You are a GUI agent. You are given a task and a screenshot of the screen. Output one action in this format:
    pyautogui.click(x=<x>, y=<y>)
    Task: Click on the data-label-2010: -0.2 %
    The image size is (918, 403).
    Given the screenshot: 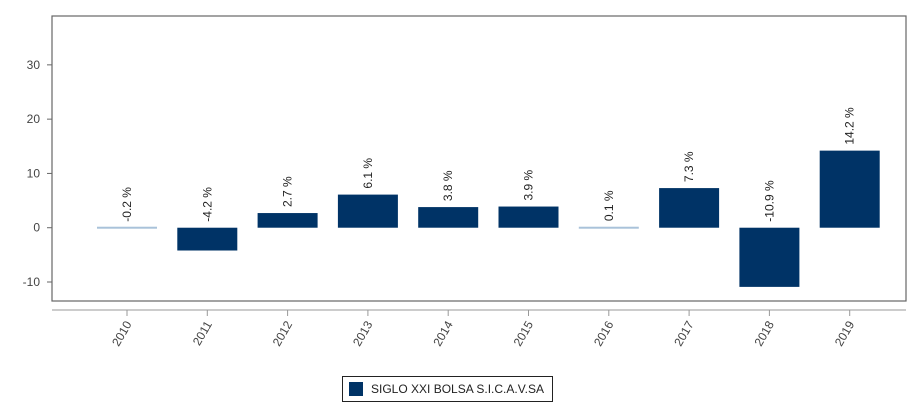 What is the action you would take?
    pyautogui.click(x=127, y=204)
    